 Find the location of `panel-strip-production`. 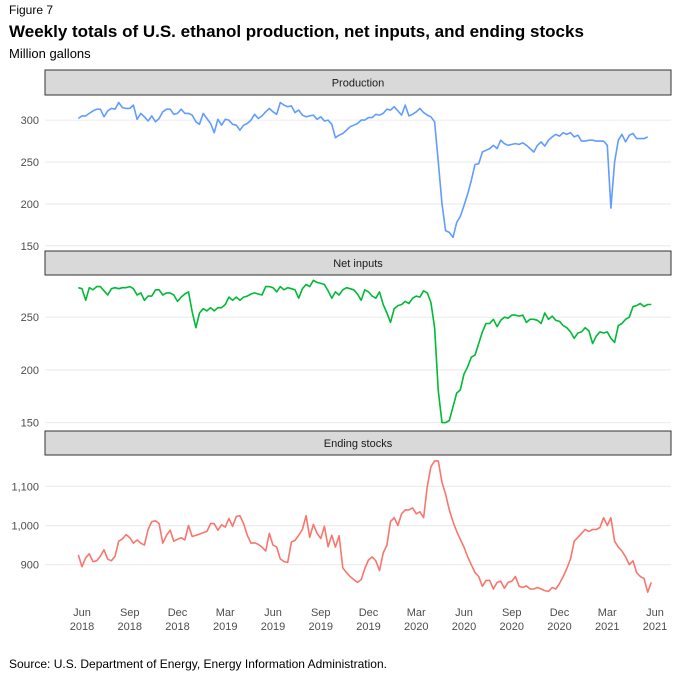

panel-strip-production is located at coordinates (358, 82).